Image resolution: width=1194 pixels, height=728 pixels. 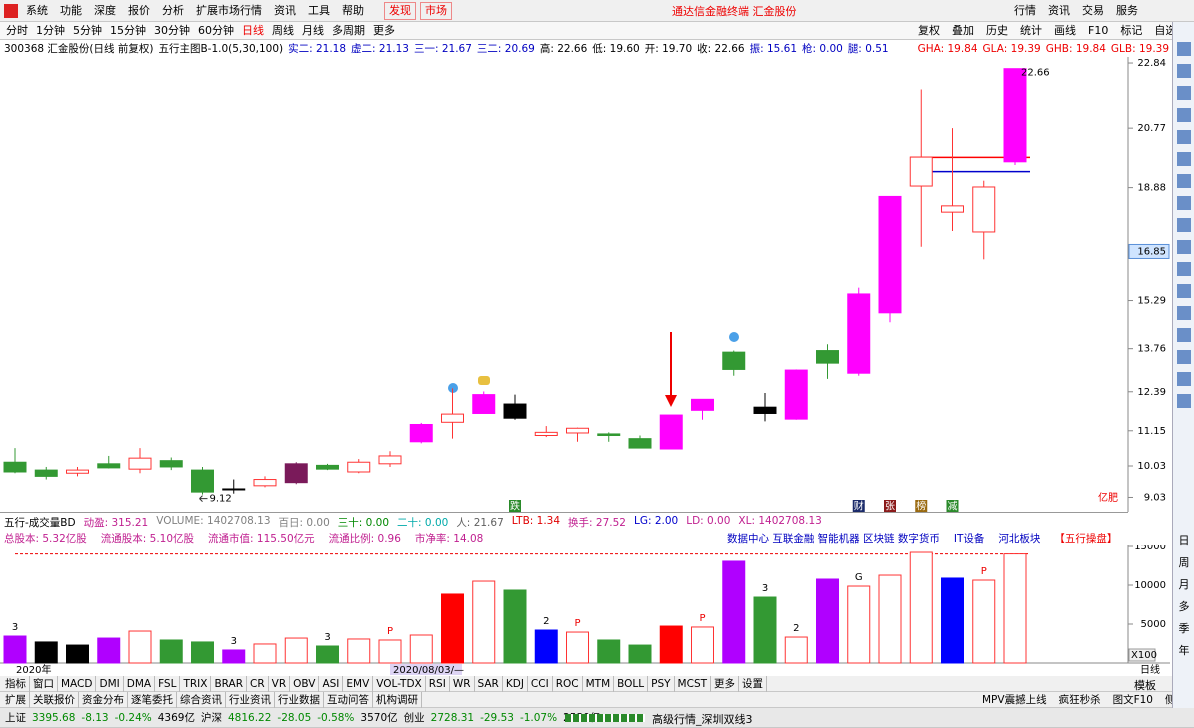 What do you see at coordinates (1059, 10) in the screenshot?
I see `menu-right-item: 资讯` at bounding box center [1059, 10].